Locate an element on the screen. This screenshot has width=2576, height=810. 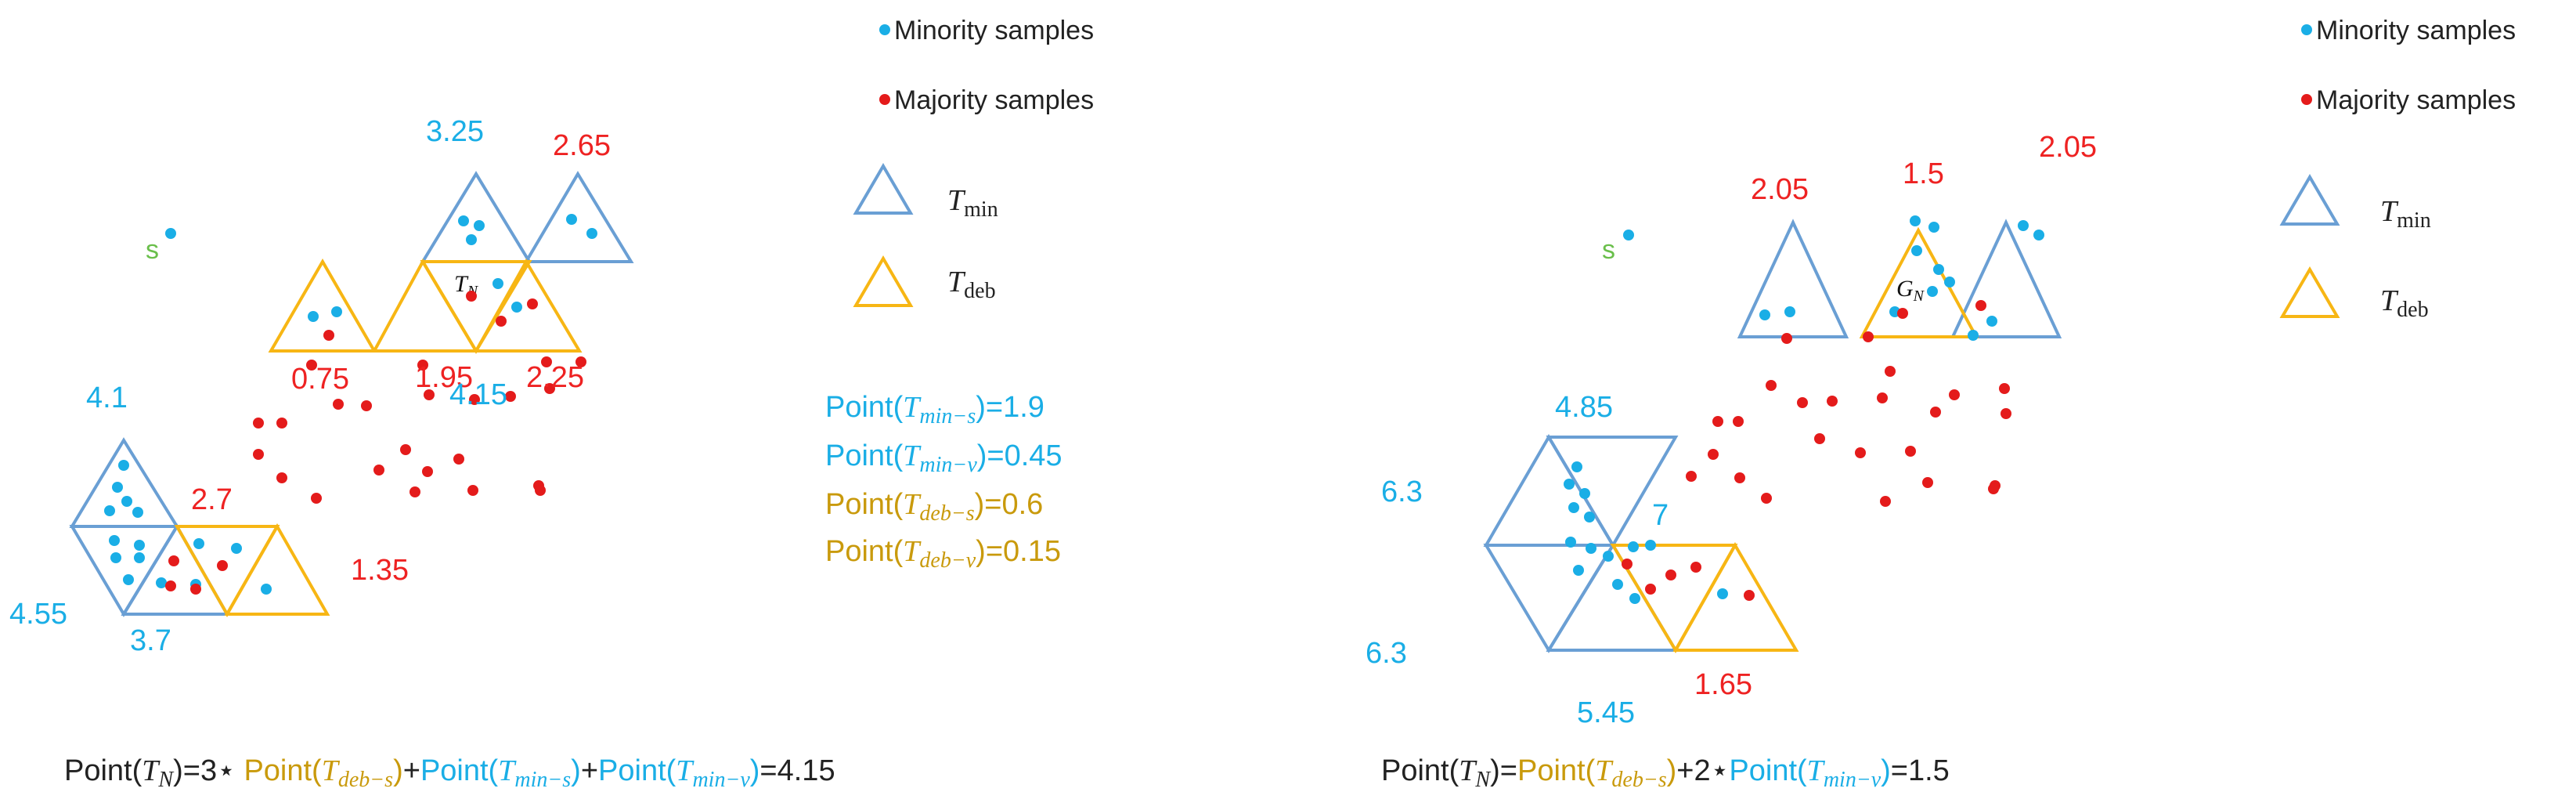
score-label: 2.05 is located at coordinates (1780, 190).